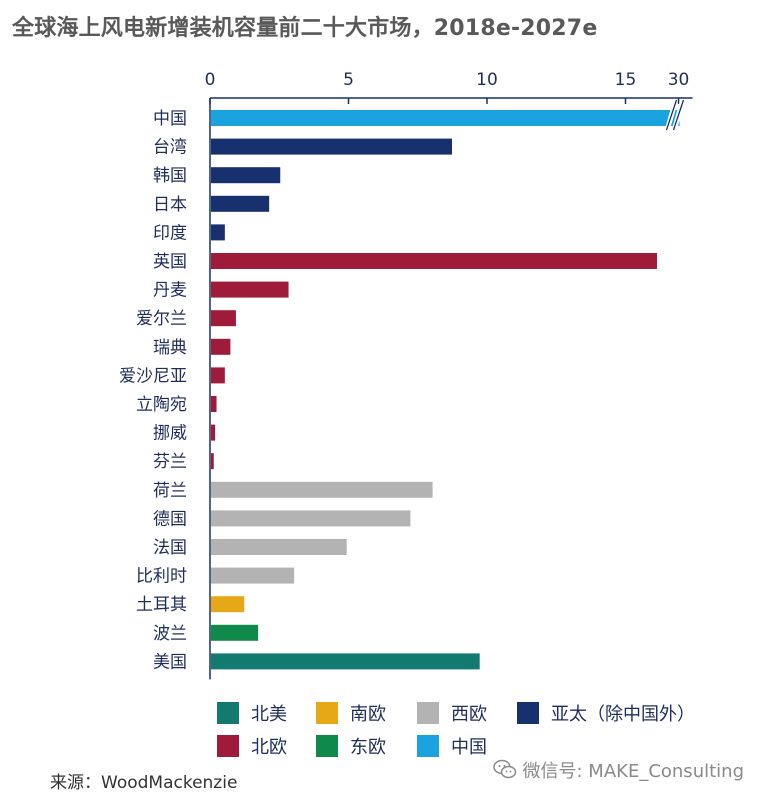  Describe the element at coordinates (170, 176) in the screenshot. I see `category-label: 韩国` at that location.